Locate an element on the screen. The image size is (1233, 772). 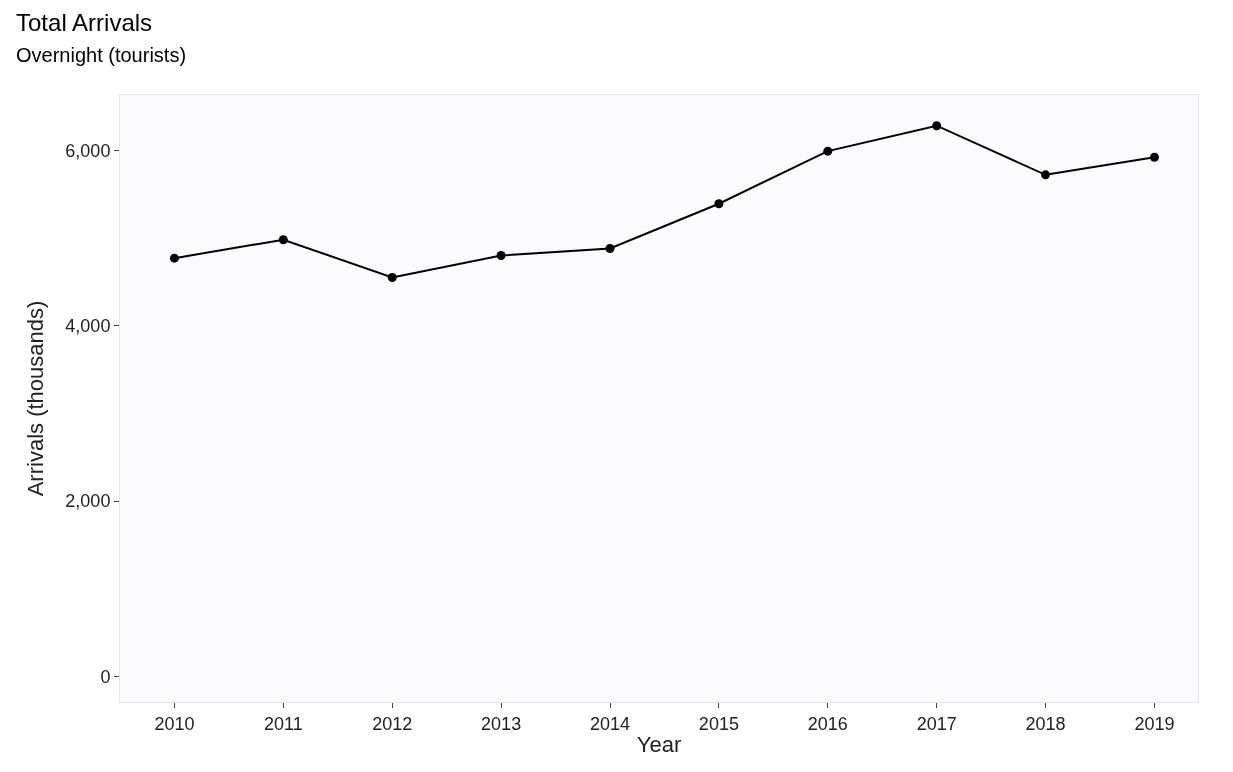
x-tick-label: 2010 is located at coordinates (174, 723).